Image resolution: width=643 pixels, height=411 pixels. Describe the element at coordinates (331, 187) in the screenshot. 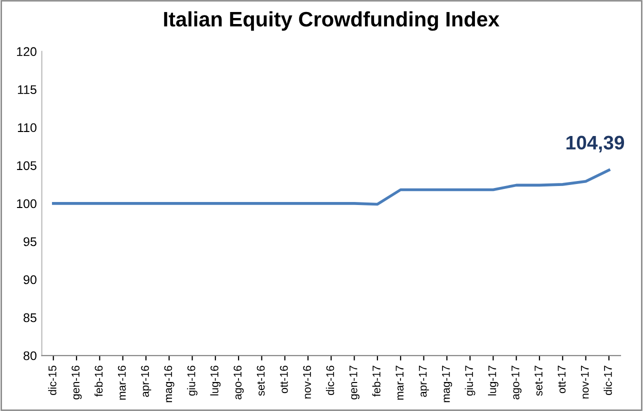

I see `line-series` at that location.